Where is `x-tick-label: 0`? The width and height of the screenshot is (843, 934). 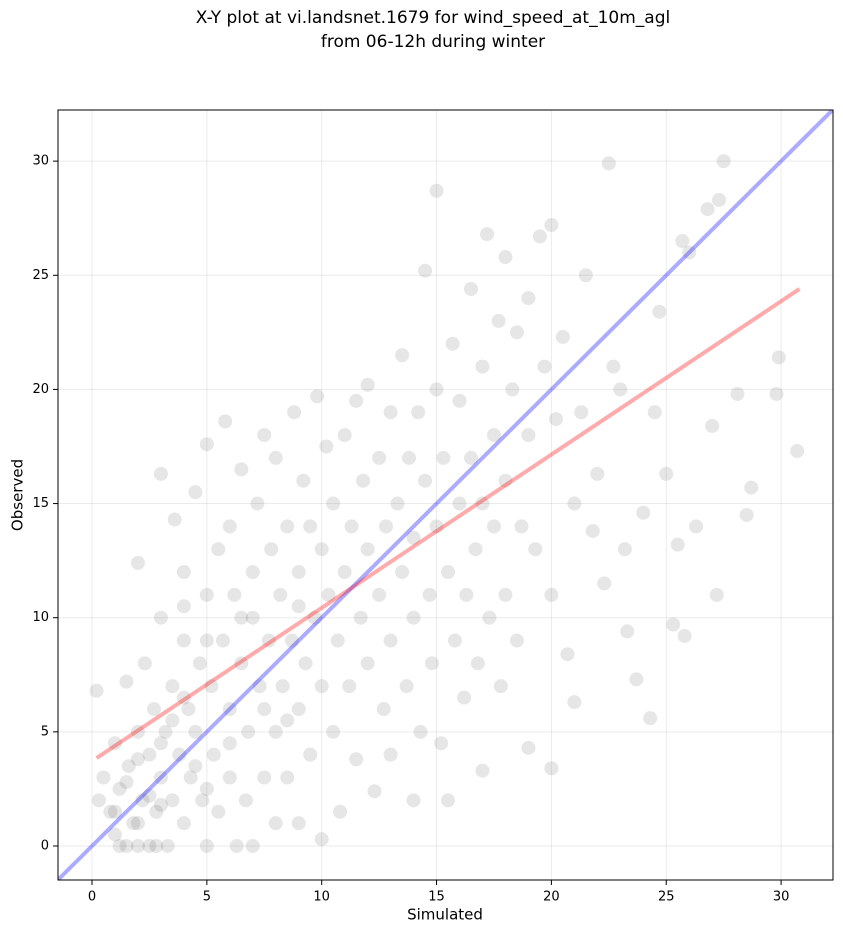 x-tick-label: 0 is located at coordinates (92, 897).